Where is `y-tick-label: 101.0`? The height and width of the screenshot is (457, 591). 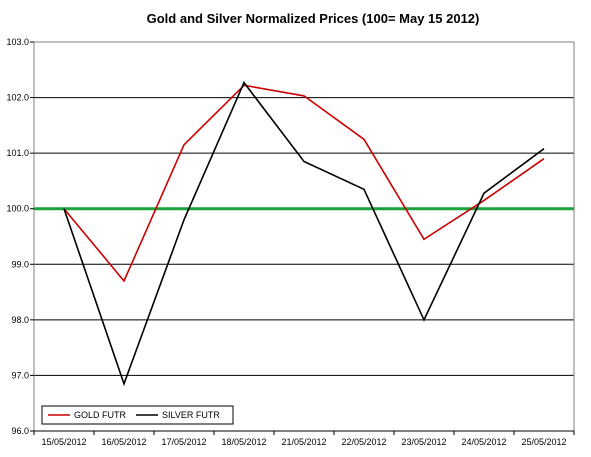 y-tick-label: 101.0 is located at coordinates (17, 153).